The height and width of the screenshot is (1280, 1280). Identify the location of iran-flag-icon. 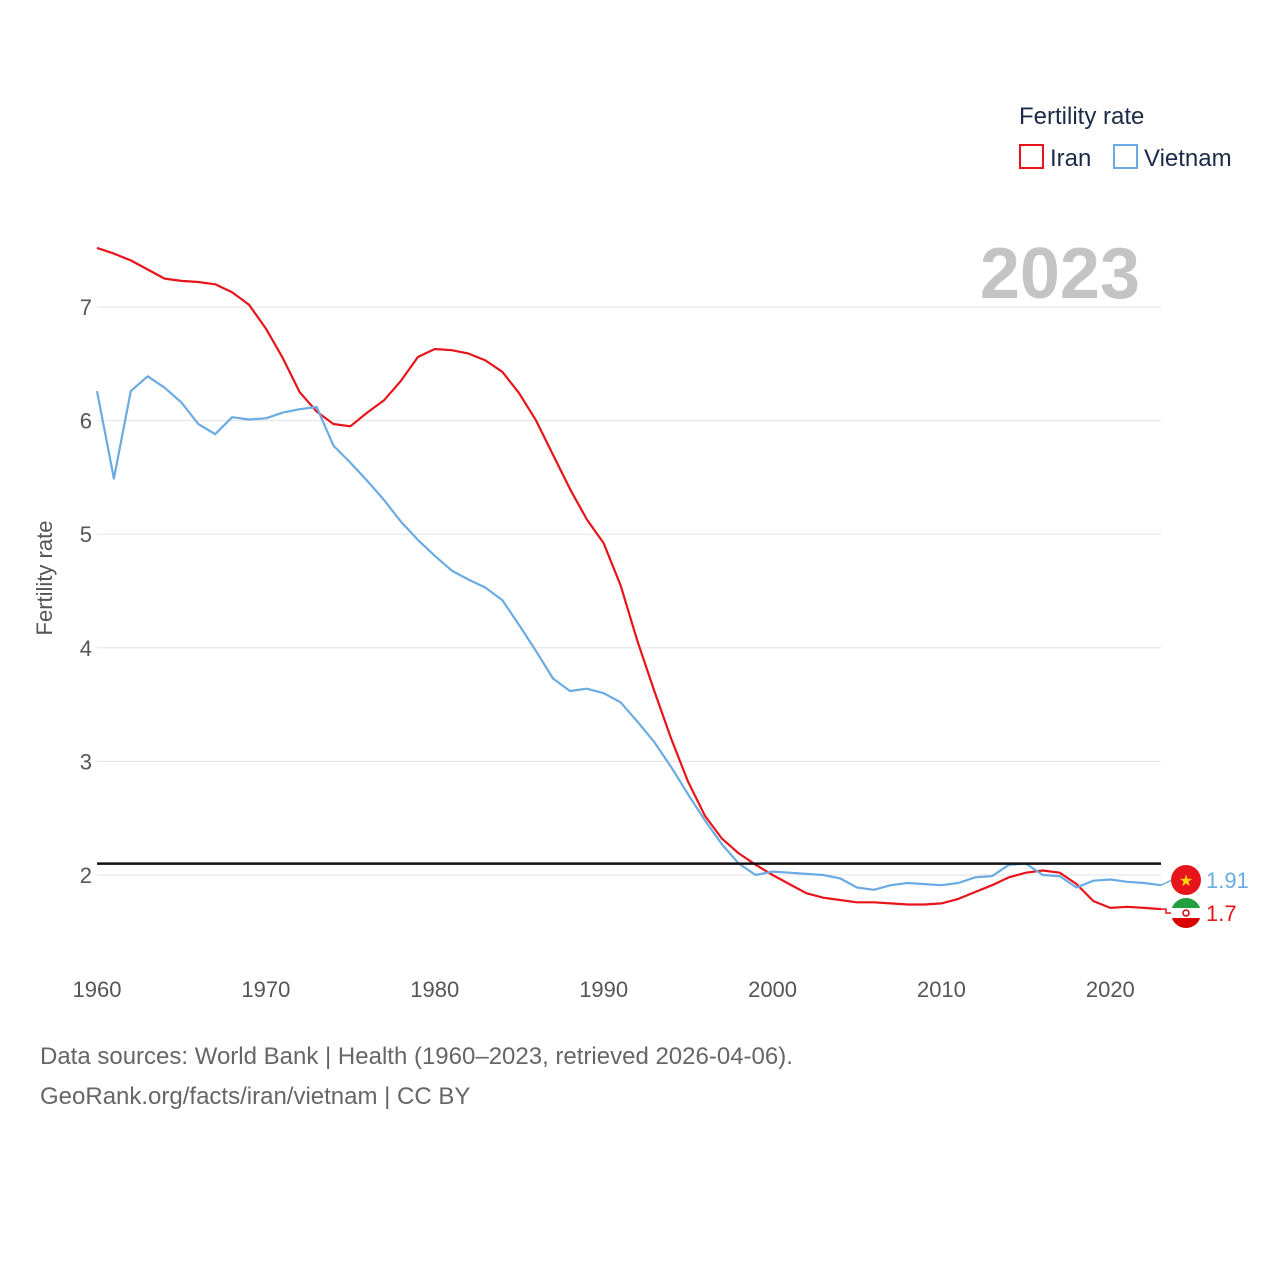
(1186, 913).